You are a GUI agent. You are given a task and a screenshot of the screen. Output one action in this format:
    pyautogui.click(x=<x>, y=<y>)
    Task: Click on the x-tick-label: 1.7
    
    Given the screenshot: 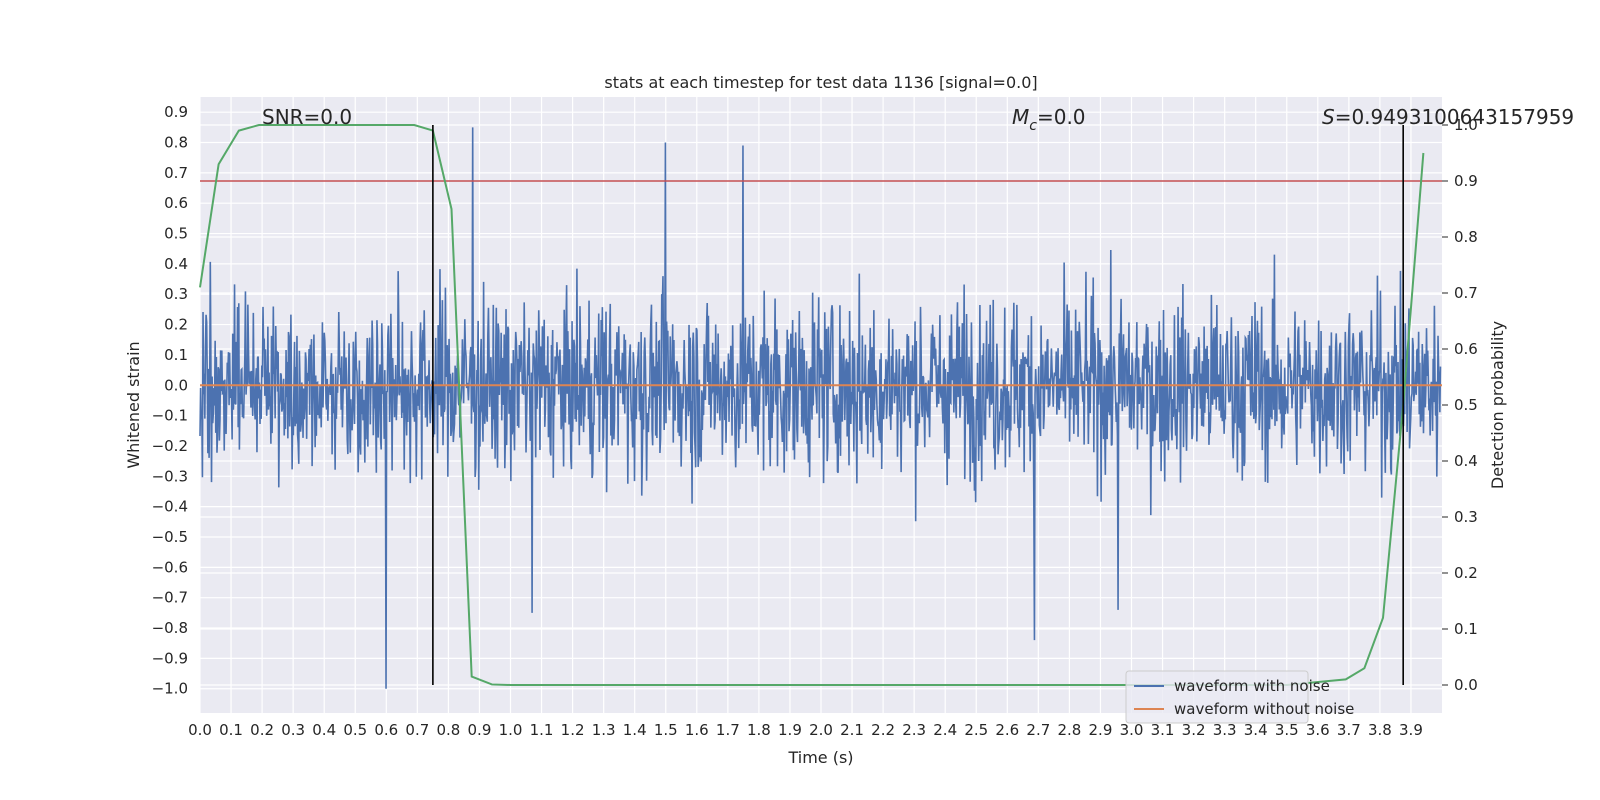 What is the action you would take?
    pyautogui.click(x=728, y=730)
    